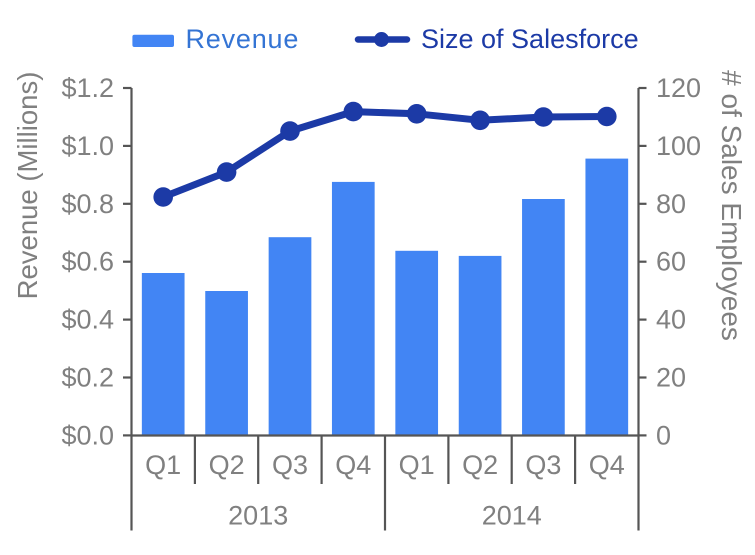  Describe the element at coordinates (87, 204) in the screenshot. I see `svg-text: $0.8` at that location.